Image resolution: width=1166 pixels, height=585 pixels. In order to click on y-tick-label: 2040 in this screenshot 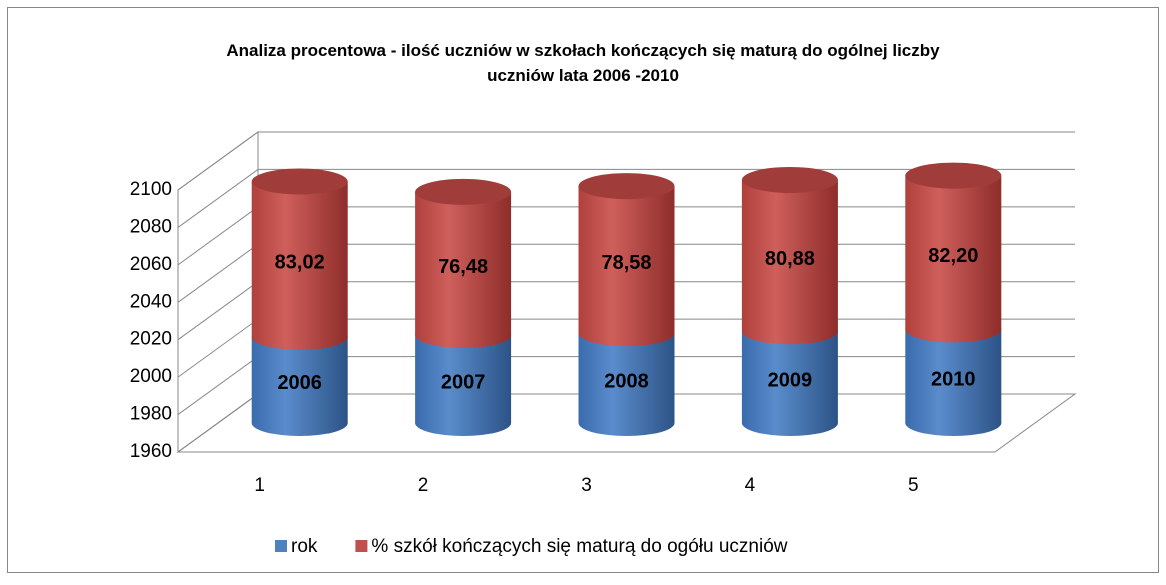, I will do `click(151, 301)`.